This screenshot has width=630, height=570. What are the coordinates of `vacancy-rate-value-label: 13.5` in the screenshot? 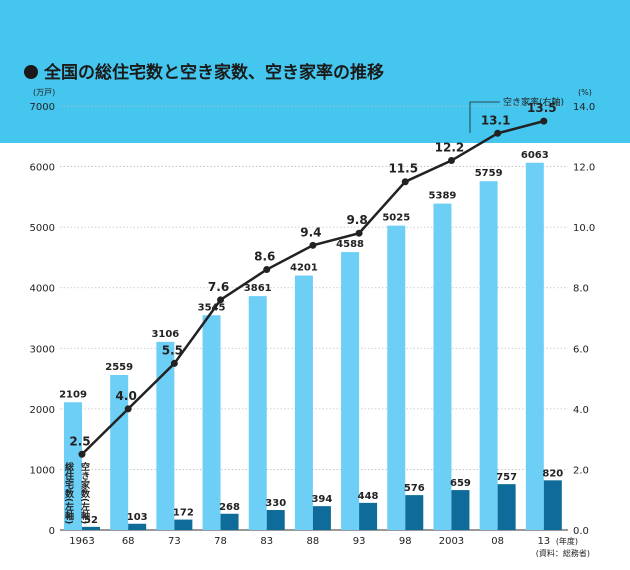 It's located at (542, 108).